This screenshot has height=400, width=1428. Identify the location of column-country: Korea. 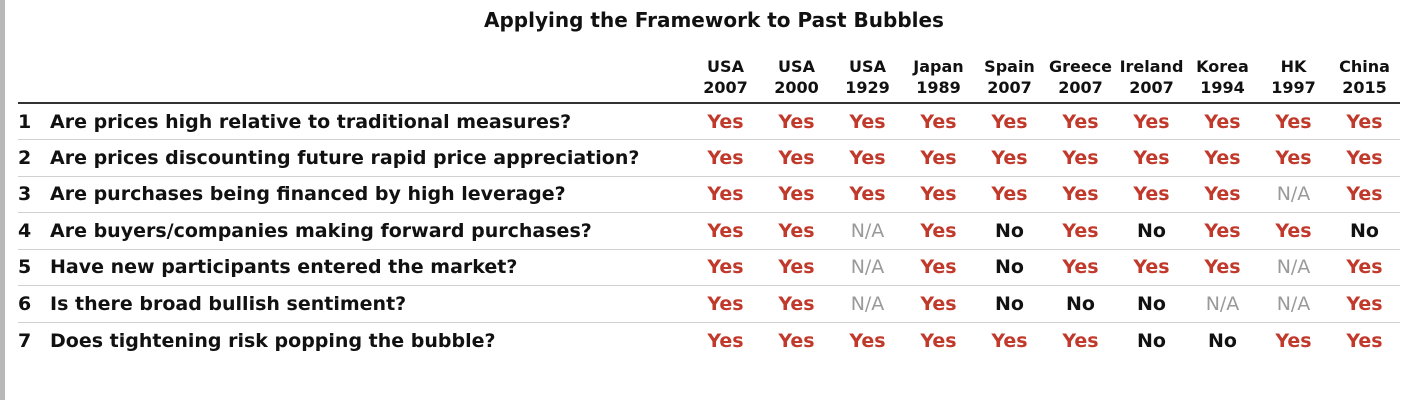
(1222, 66).